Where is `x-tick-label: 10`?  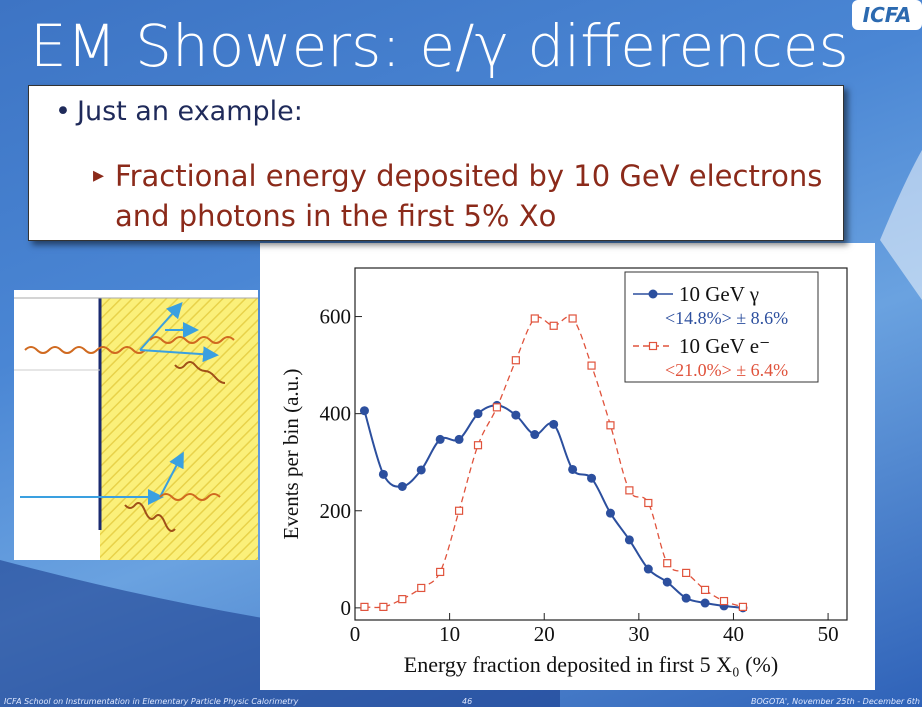
x-tick-label: 10 is located at coordinates (449, 634).